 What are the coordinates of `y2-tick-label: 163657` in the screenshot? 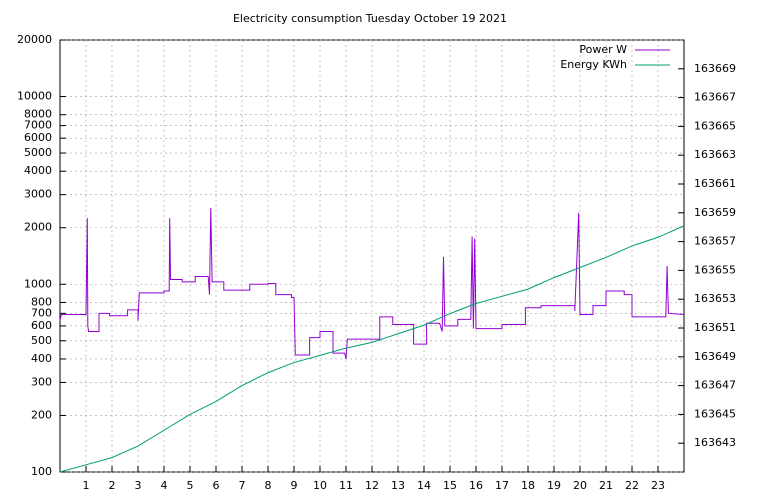 It's located at (715, 241).